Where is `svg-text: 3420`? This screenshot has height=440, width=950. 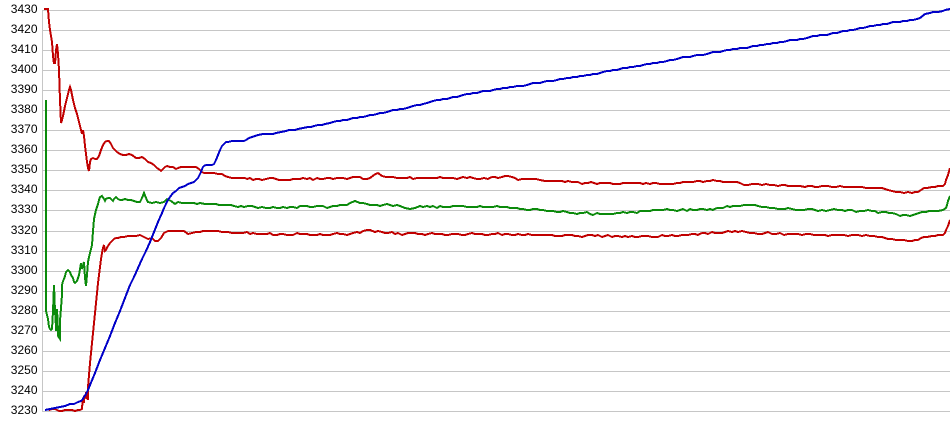
svg-text: 3420 is located at coordinates (24, 29).